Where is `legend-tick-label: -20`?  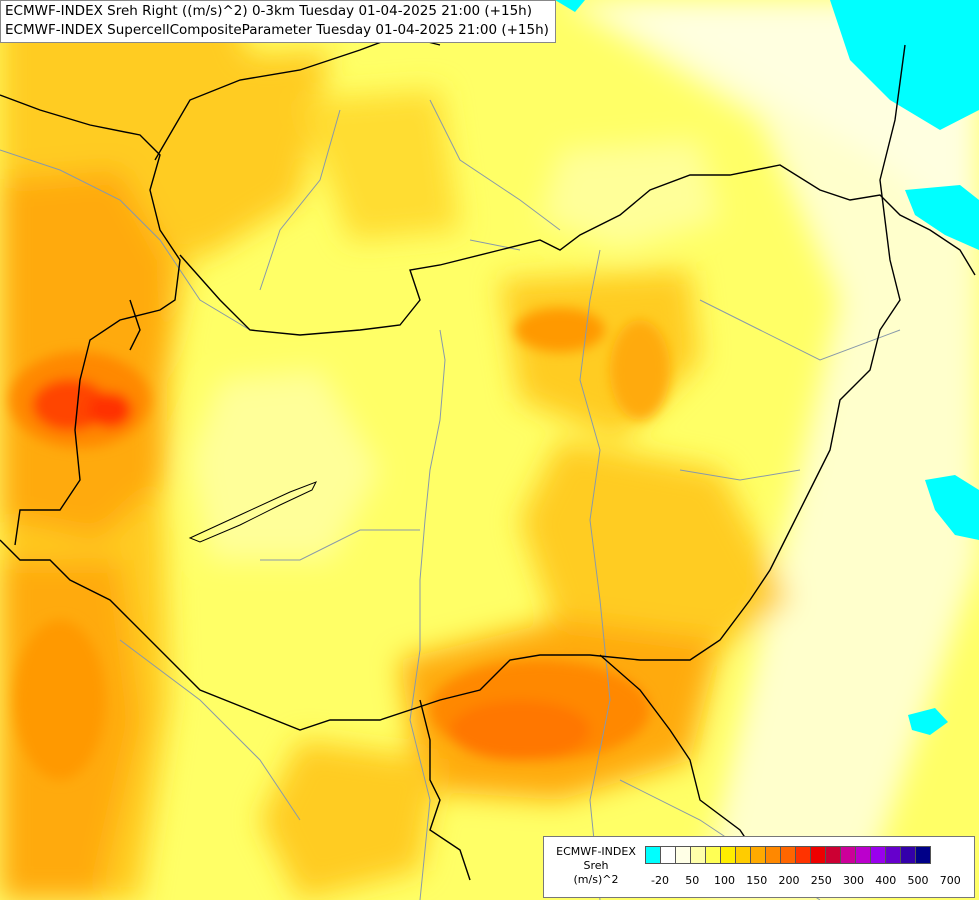
legend-tick-label: -20 is located at coordinates (660, 880).